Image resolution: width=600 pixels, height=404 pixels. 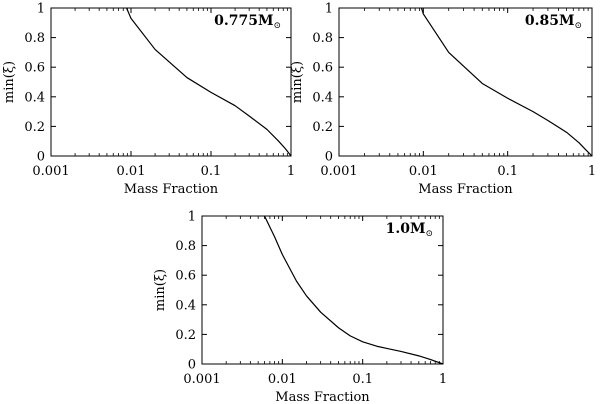 I want to click on mass-value: 0.85, so click(x=542, y=21).